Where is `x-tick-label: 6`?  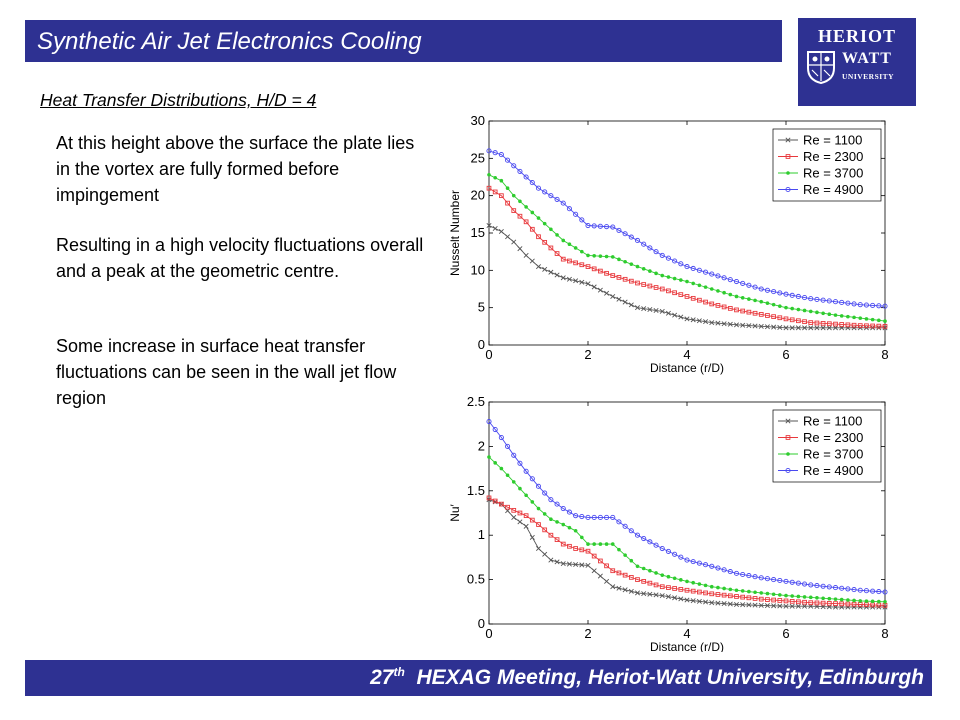
x-tick-label: 6 is located at coordinates (785, 354).